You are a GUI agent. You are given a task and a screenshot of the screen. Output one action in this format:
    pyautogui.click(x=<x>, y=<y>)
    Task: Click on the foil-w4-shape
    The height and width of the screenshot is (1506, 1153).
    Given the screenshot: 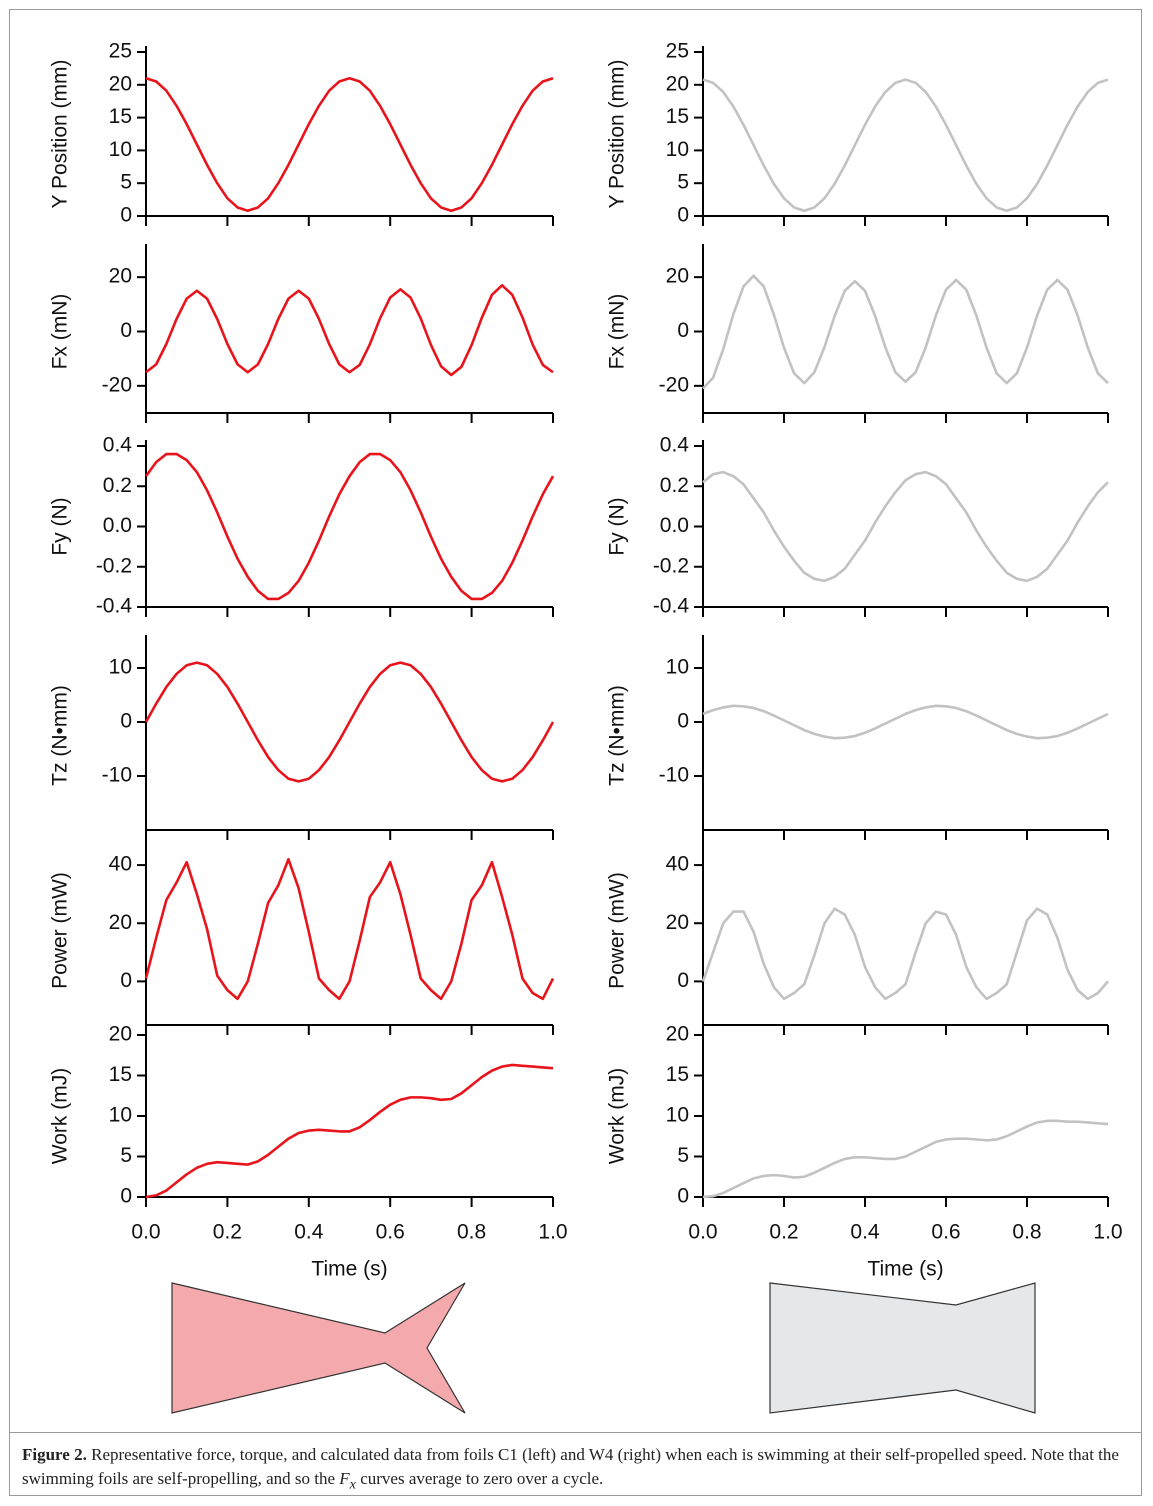 What is the action you would take?
    pyautogui.click(x=902, y=1348)
    